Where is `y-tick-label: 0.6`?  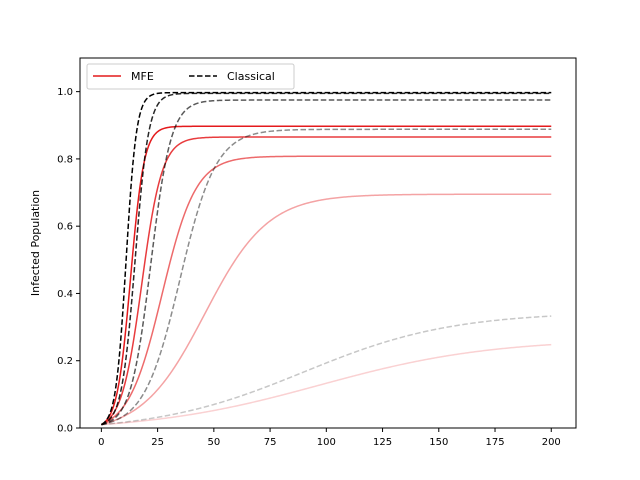 y-tick-label: 0.6 is located at coordinates (65, 227).